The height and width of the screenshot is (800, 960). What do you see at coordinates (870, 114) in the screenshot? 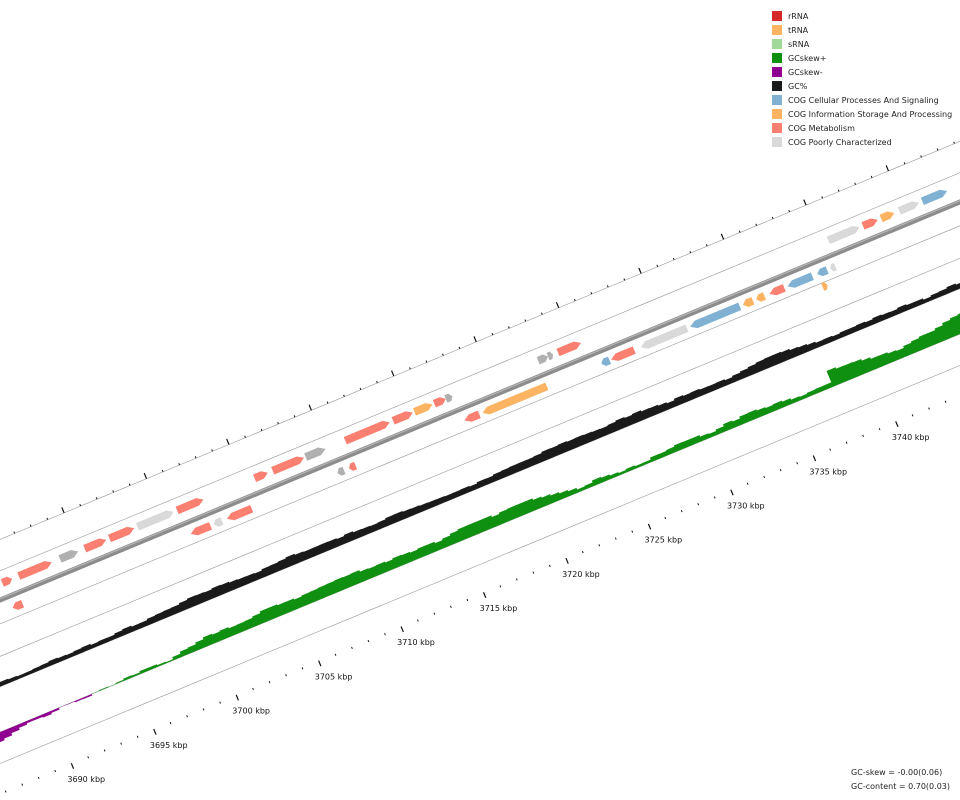
I see `legend-label: COG Information Storage And Processing` at bounding box center [870, 114].